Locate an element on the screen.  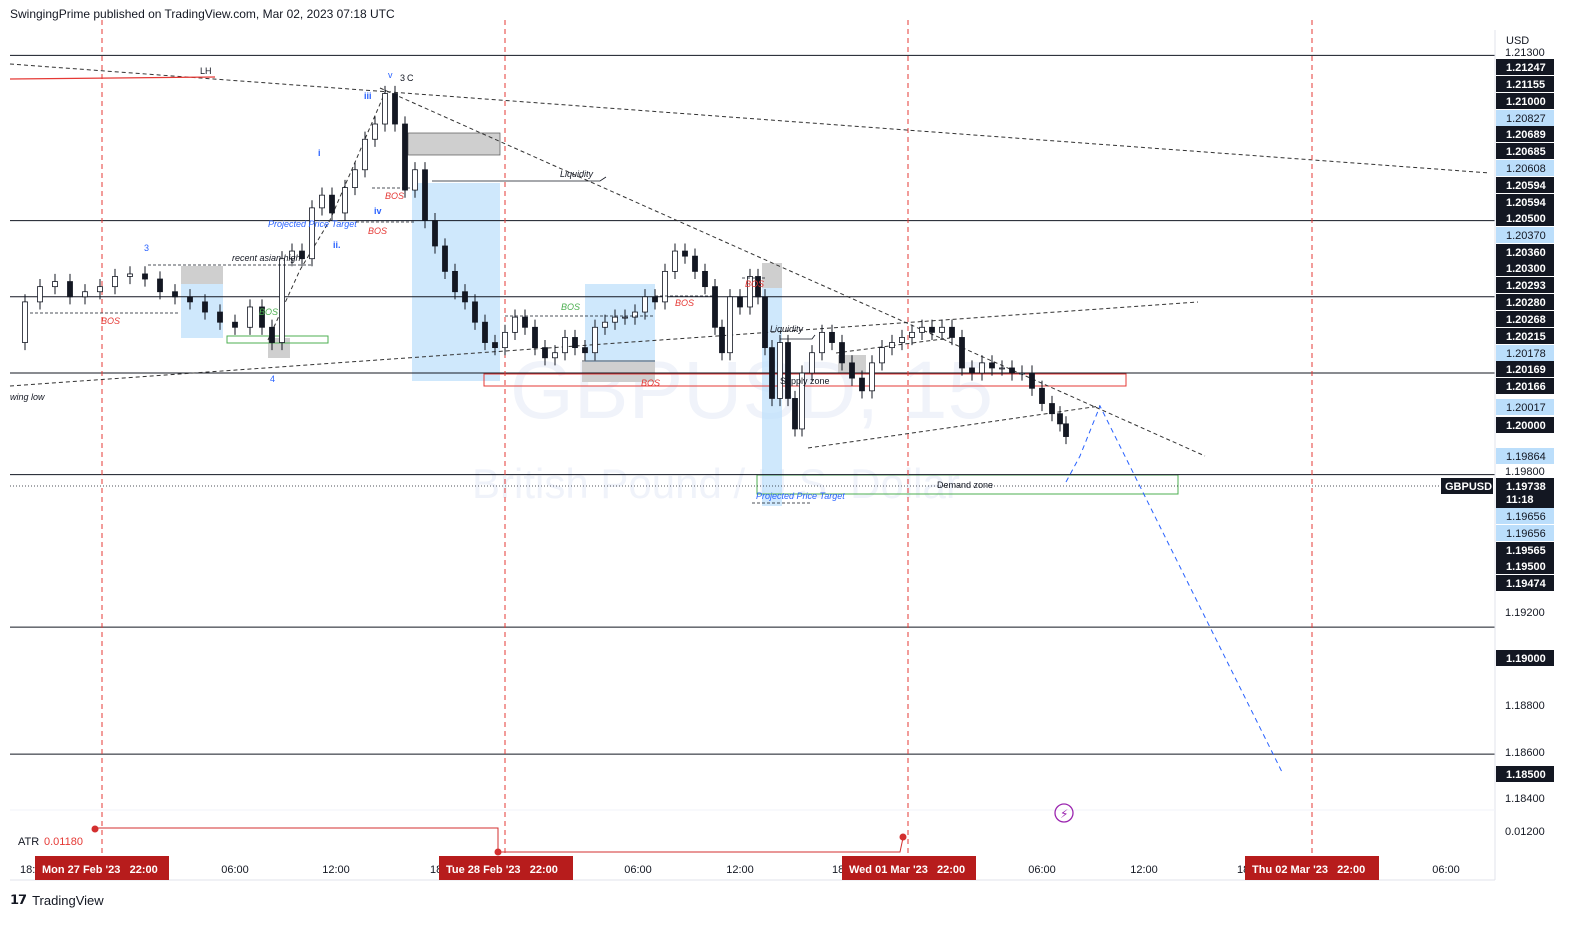
price-tag-0: 1.21247 is located at coordinates (1526, 68).